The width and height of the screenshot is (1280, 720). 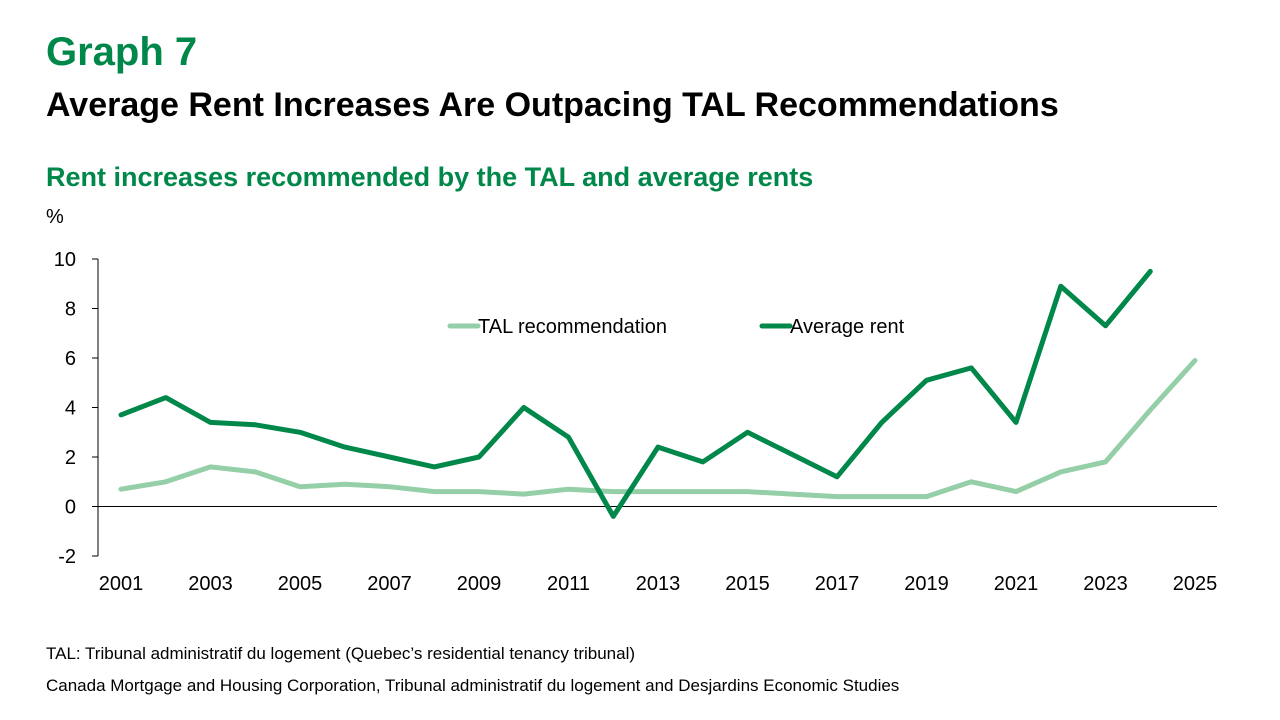 What do you see at coordinates (1105, 584) in the screenshot?
I see `x-tick-label: 2023` at bounding box center [1105, 584].